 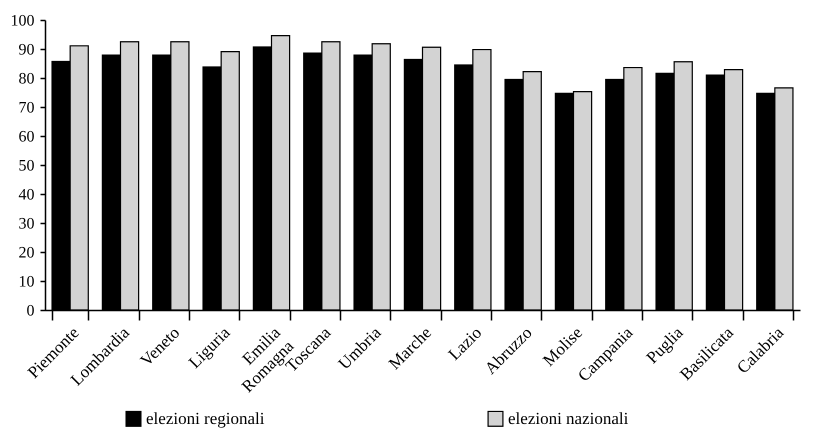 What do you see at coordinates (26, 224) in the screenshot?
I see `y-tick-label: 30` at bounding box center [26, 224].